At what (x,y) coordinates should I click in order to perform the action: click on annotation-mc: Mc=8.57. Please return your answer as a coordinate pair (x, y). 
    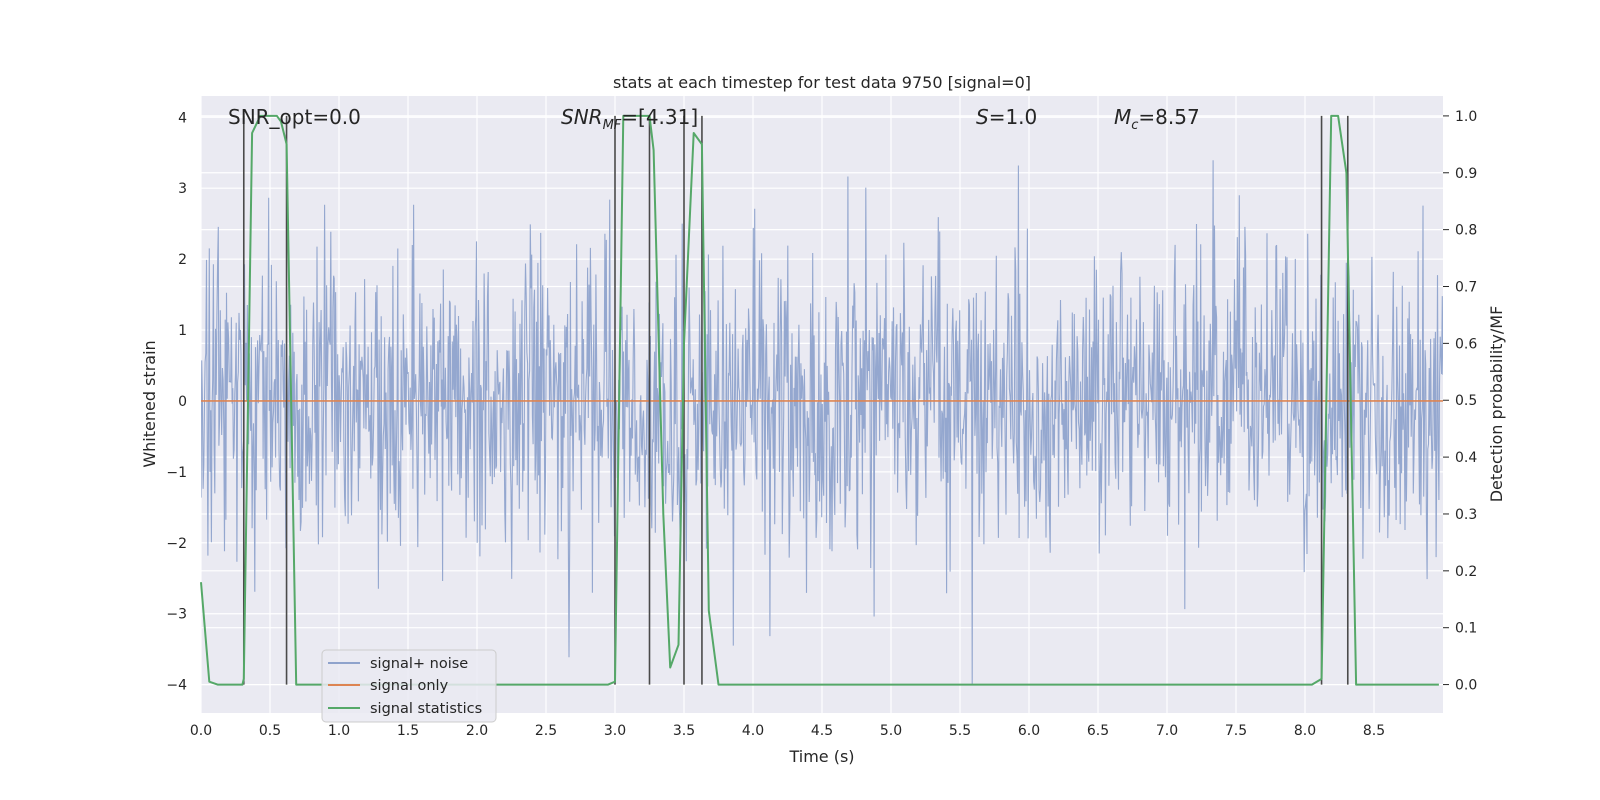
    Looking at the image, I should click on (1157, 119).